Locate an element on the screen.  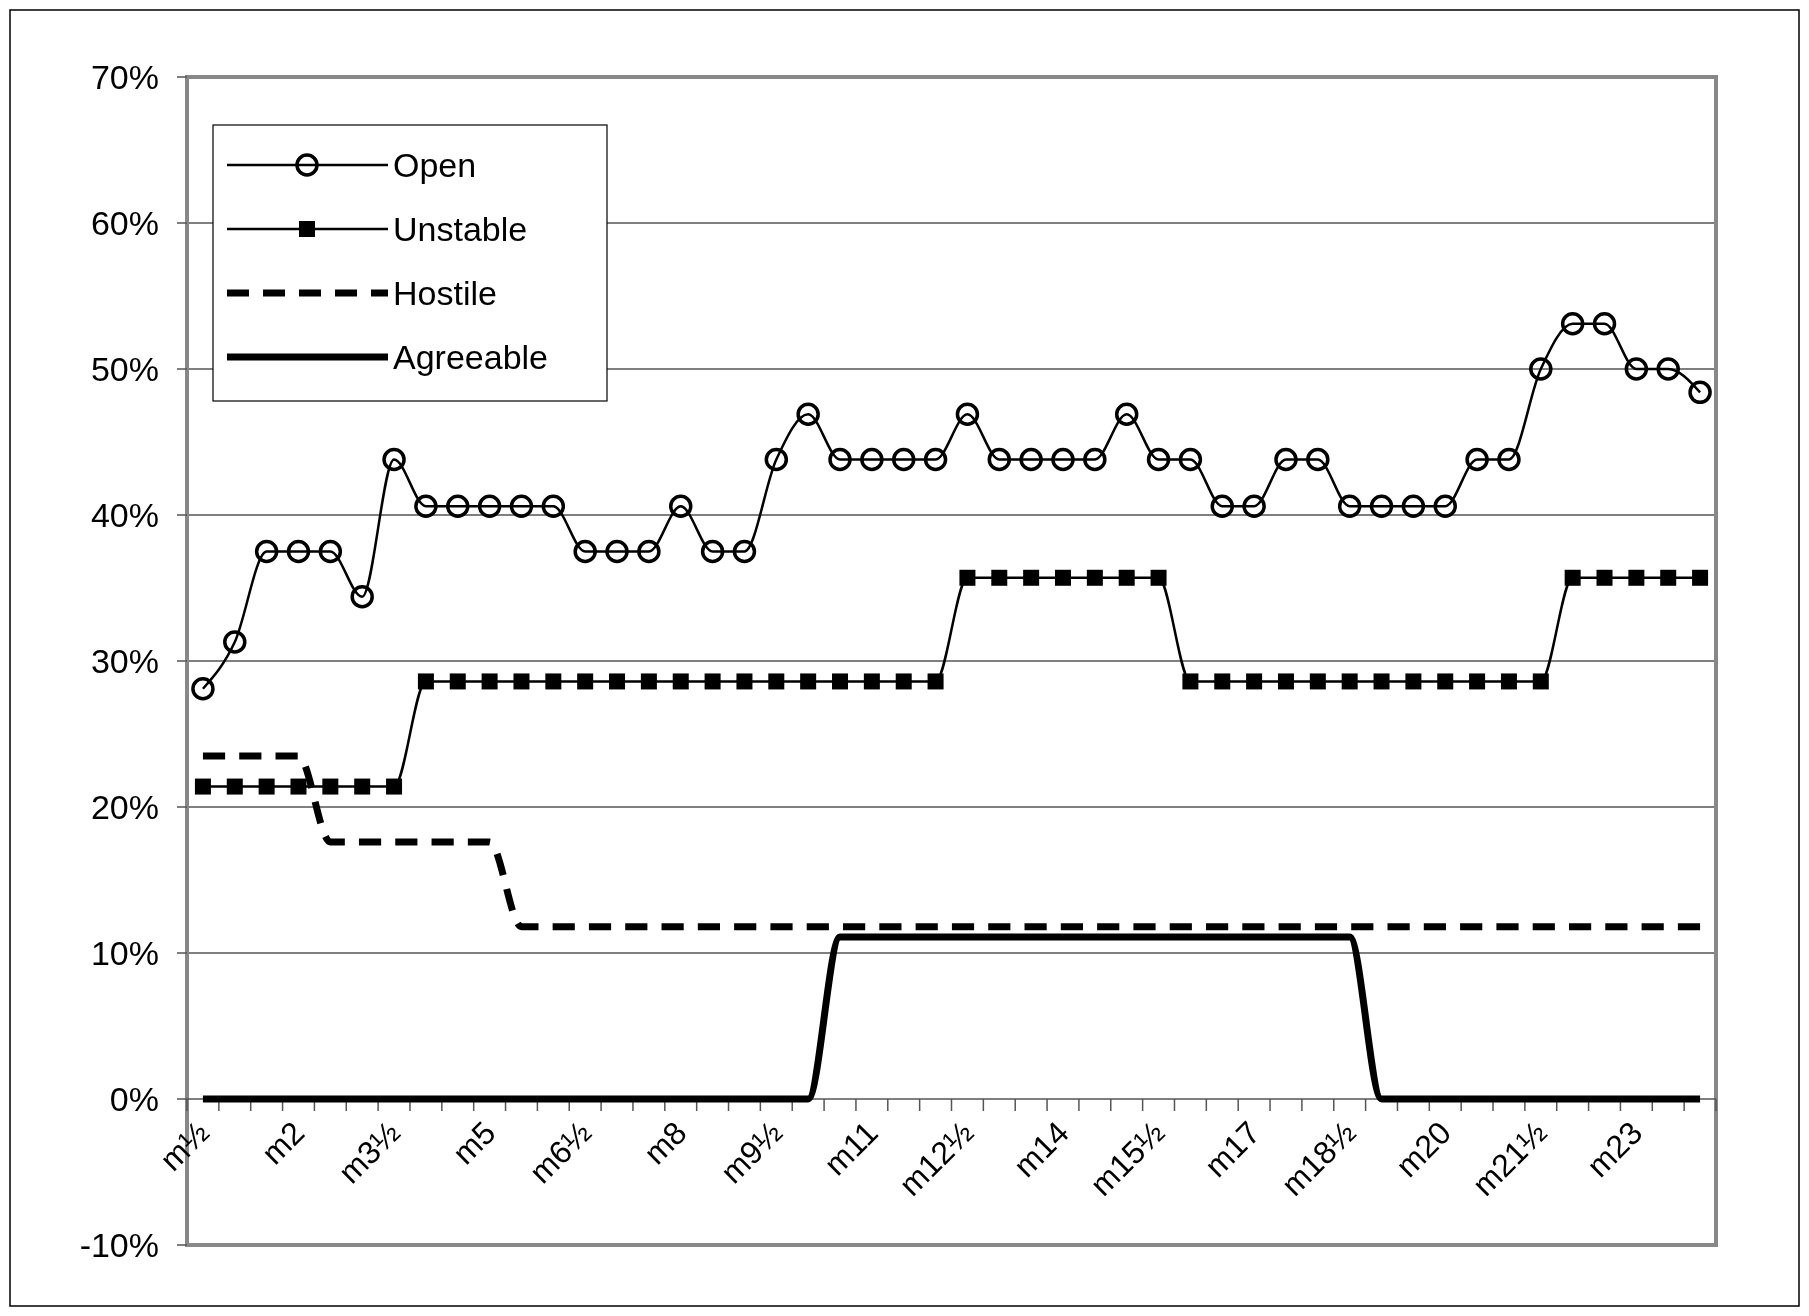
y-tick-label: 10% is located at coordinates (124, 952).